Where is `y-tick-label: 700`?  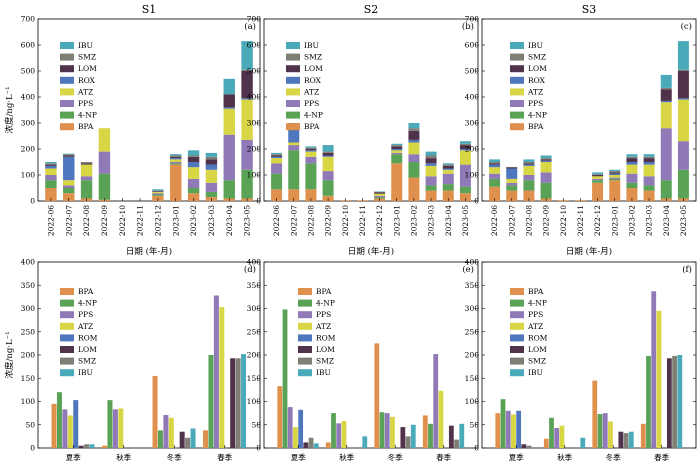 y-tick-label: 700 is located at coordinates (472, 19).